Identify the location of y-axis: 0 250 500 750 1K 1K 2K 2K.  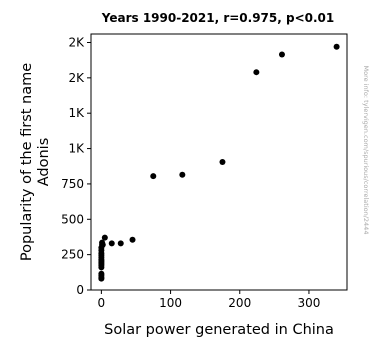
(76, 166).